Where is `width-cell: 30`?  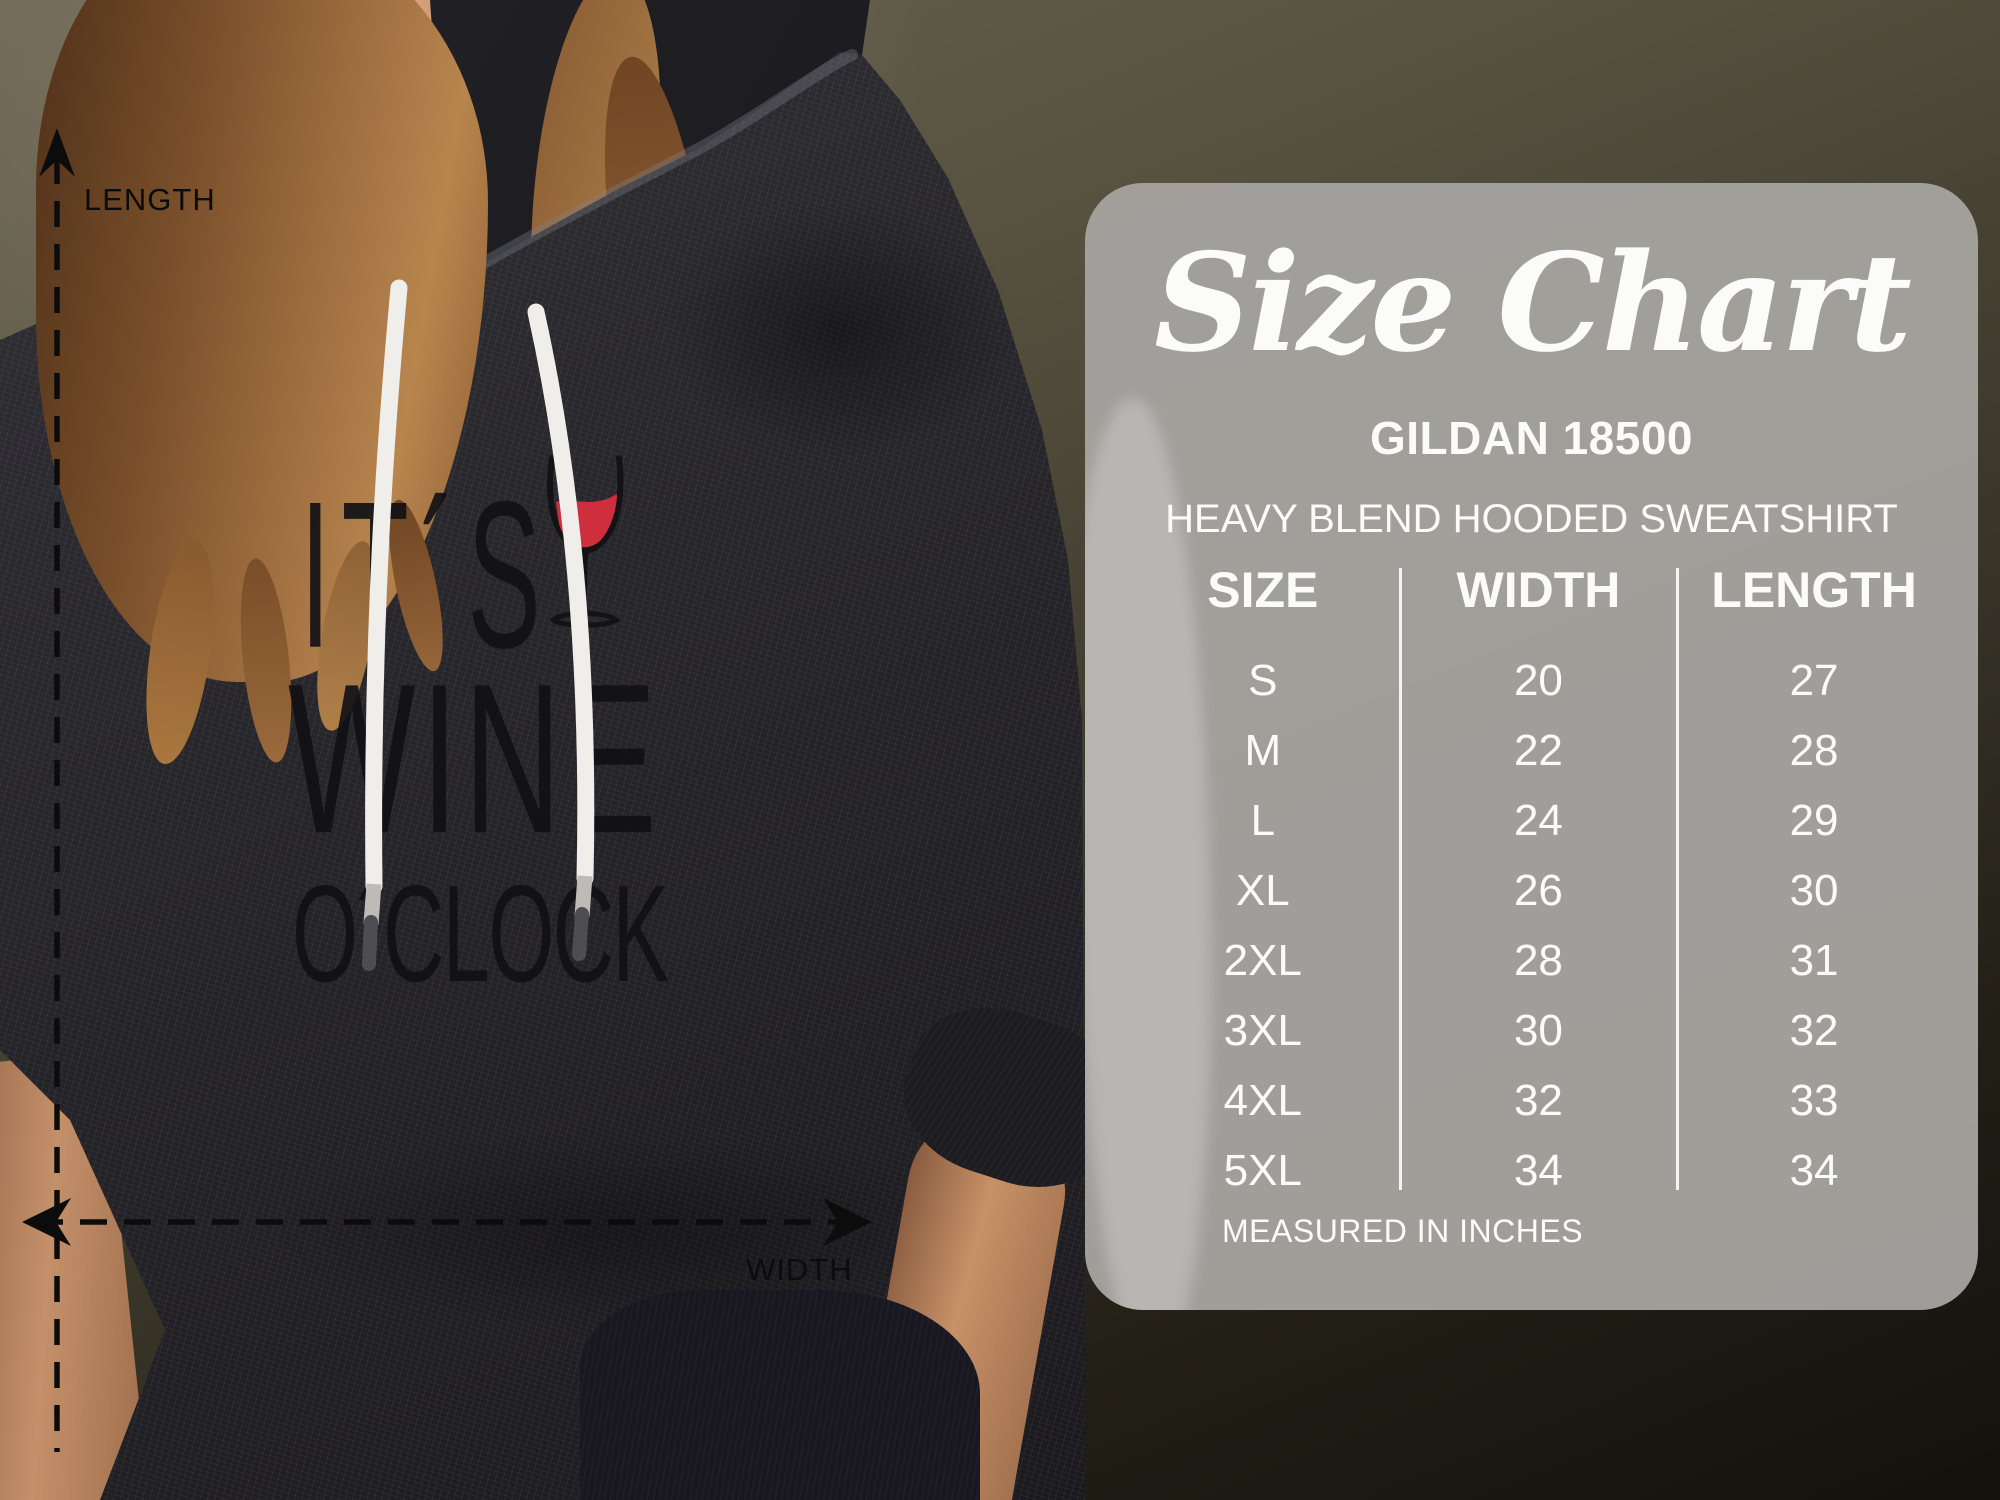
width-cell: 30 is located at coordinates (1538, 1030).